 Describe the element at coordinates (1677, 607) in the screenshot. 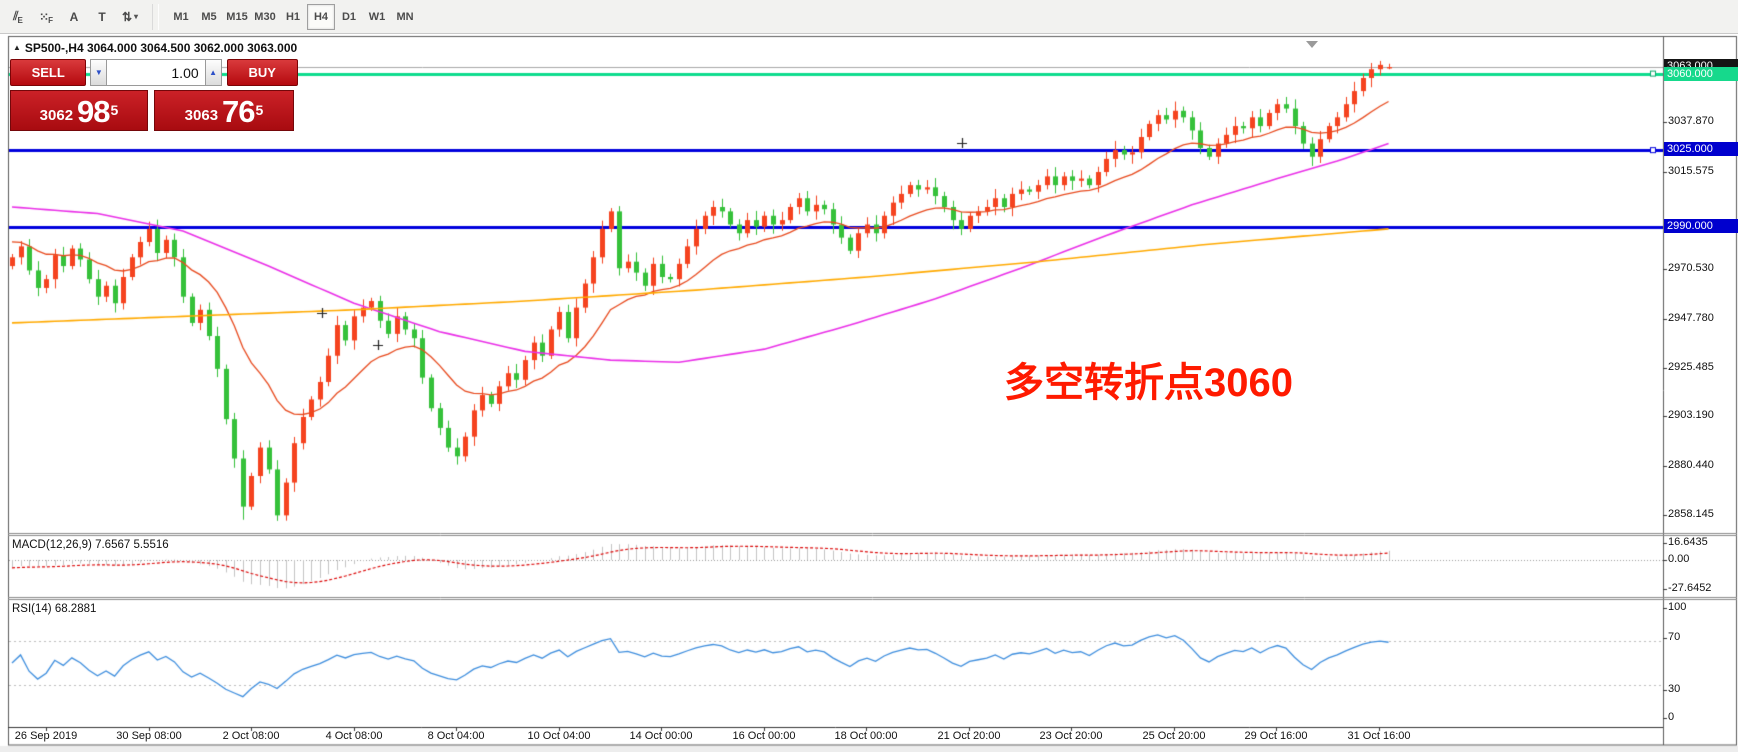

I see `rsi-tick-label: 100` at that location.